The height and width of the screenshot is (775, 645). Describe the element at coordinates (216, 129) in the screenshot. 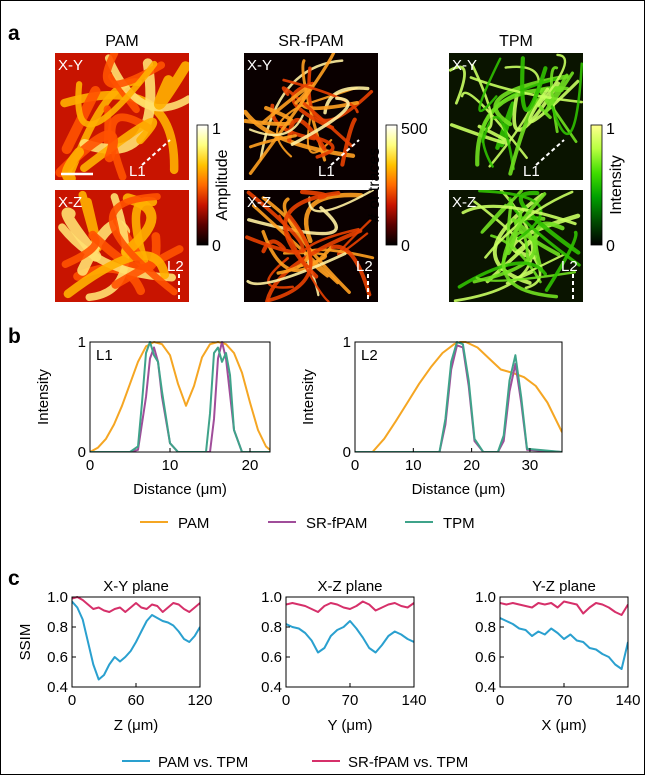

I see `colorbar-max: 1` at that location.